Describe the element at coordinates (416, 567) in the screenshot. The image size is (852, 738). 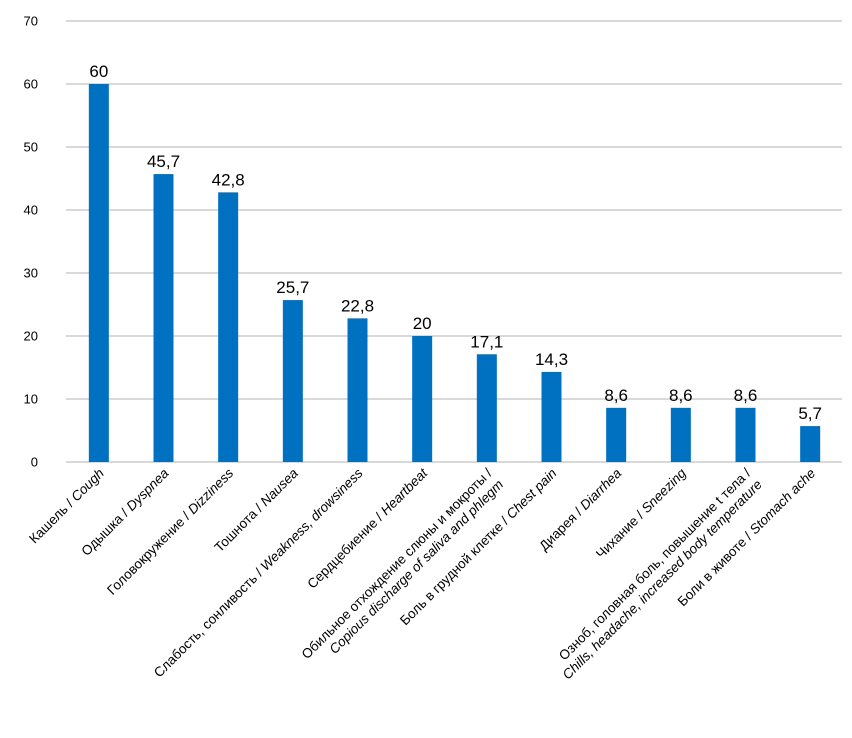
I see `category-label-line: Copious discharge of saliva and phlegm` at that location.